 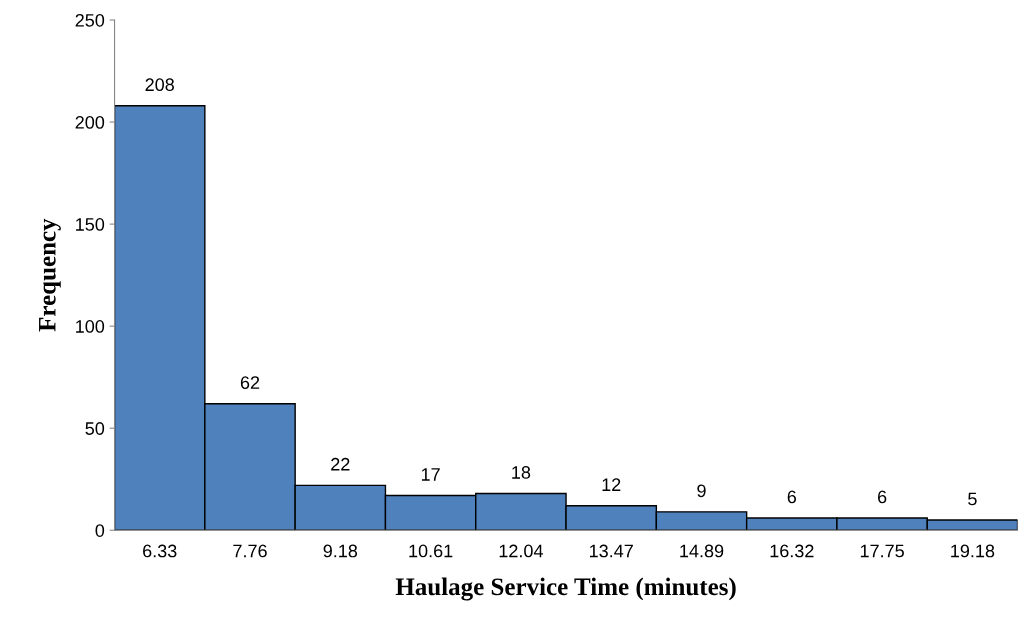 What do you see at coordinates (611, 551) in the screenshot?
I see `x-tick-label: 13.47` at bounding box center [611, 551].